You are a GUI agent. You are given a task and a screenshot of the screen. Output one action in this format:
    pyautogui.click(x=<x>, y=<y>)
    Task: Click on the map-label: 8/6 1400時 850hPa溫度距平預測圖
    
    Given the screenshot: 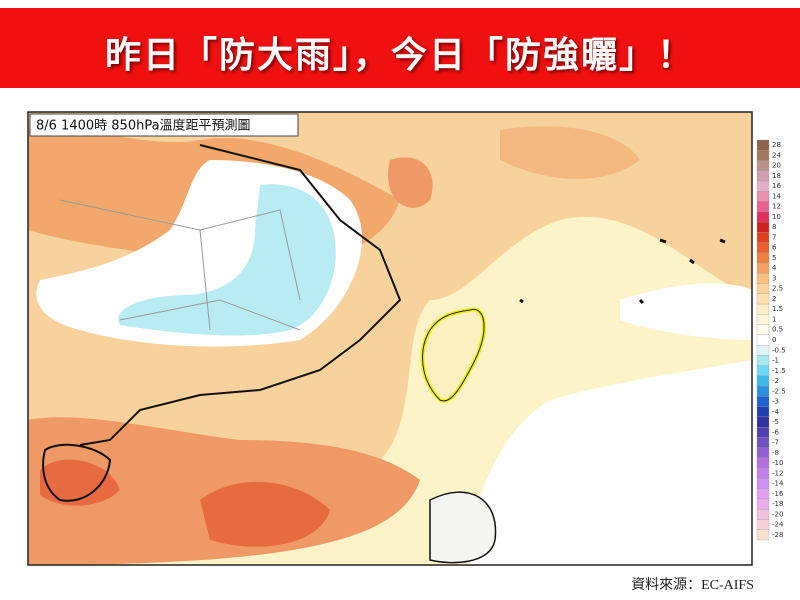 What is the action you would take?
    pyautogui.click(x=143, y=126)
    